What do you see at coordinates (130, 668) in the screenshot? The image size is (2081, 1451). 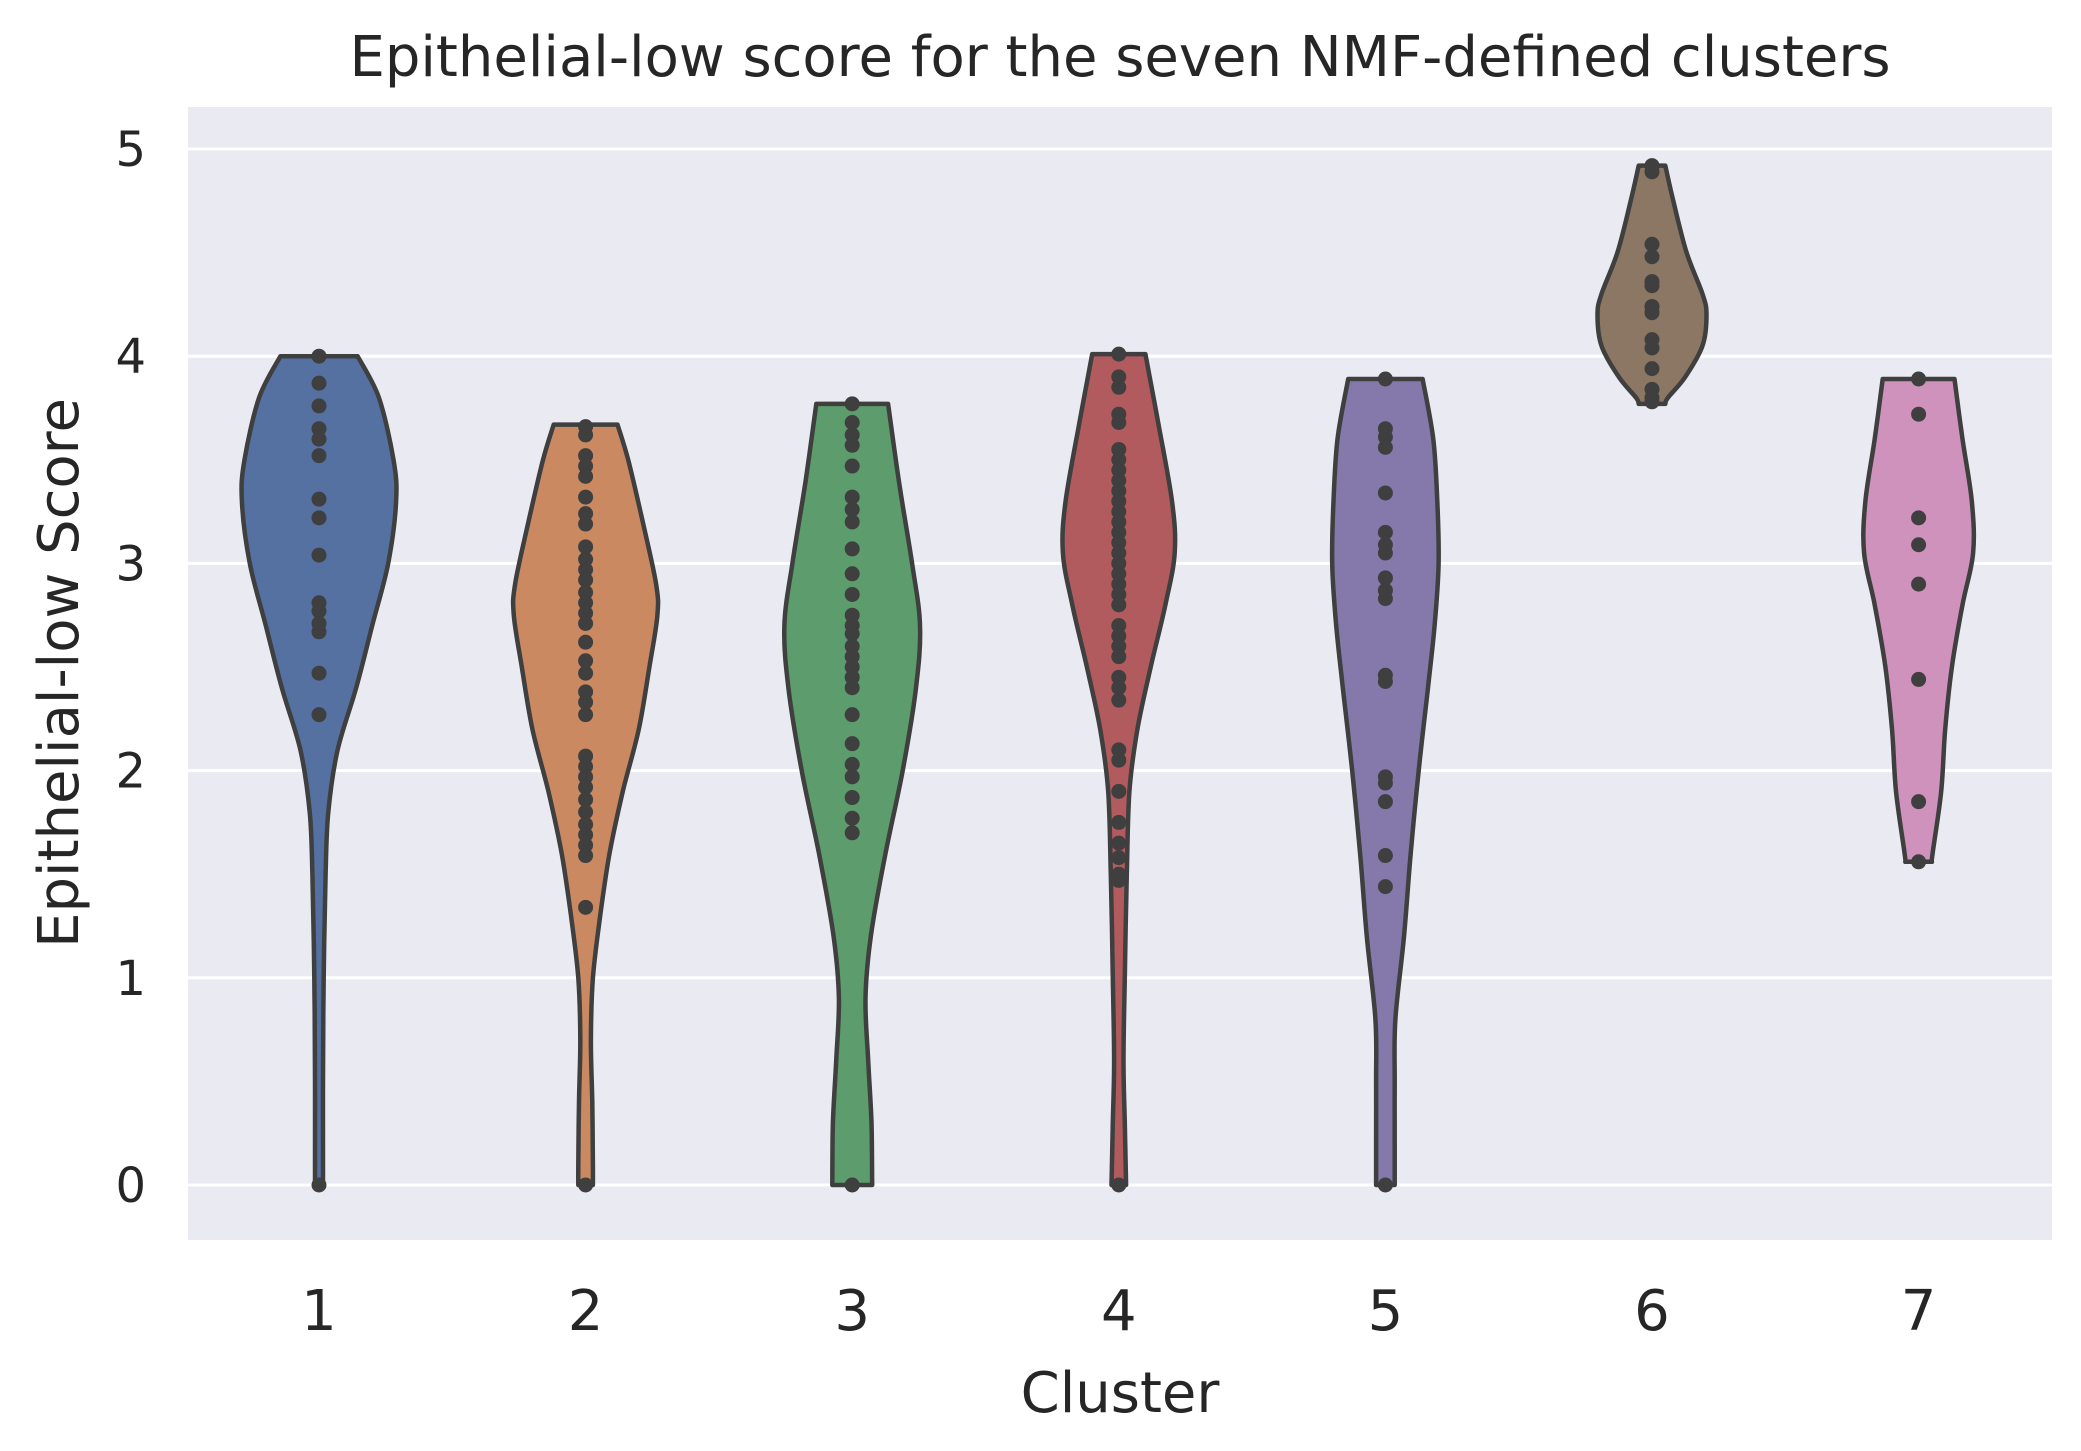 I see `y-axis-ticks: 0 1 2 3 4 5` at bounding box center [130, 668].